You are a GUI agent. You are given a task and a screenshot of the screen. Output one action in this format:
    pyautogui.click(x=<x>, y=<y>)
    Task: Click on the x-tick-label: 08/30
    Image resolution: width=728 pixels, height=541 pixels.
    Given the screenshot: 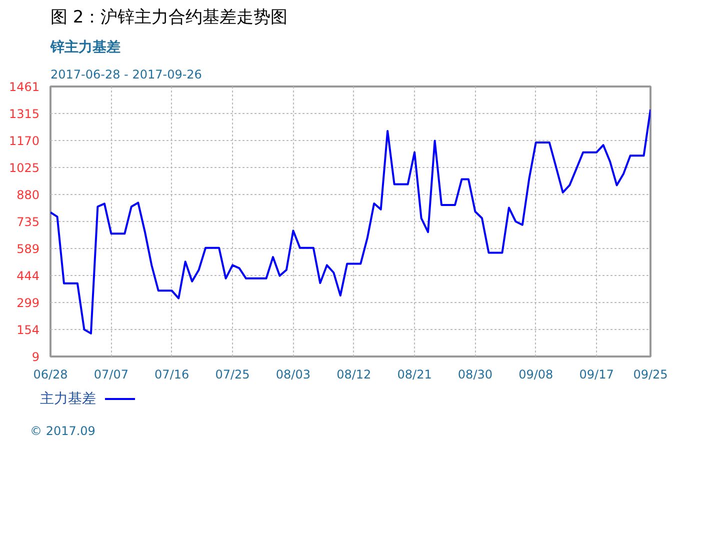 What is the action you would take?
    pyautogui.click(x=475, y=375)
    